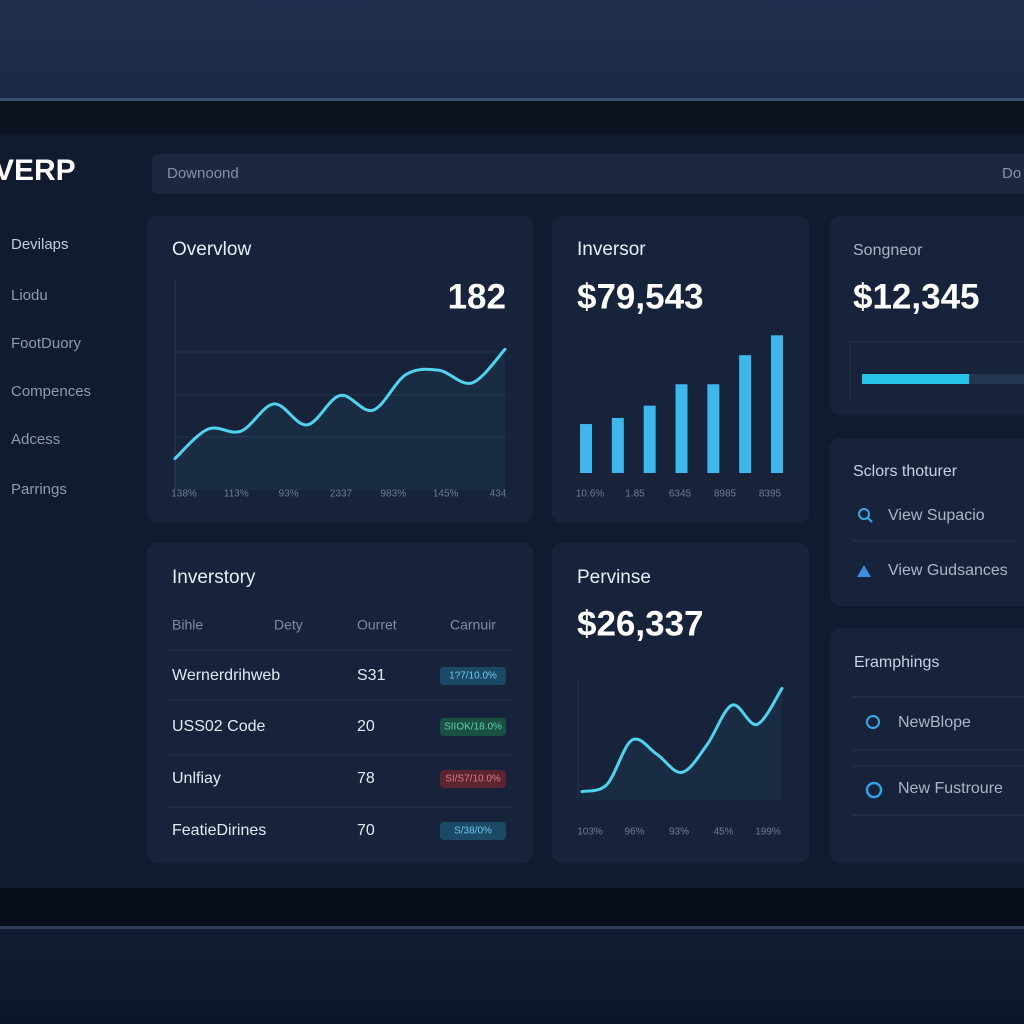 The width and height of the screenshot is (1024, 1024). I want to click on search-placeholder: Downoond, so click(203, 173).